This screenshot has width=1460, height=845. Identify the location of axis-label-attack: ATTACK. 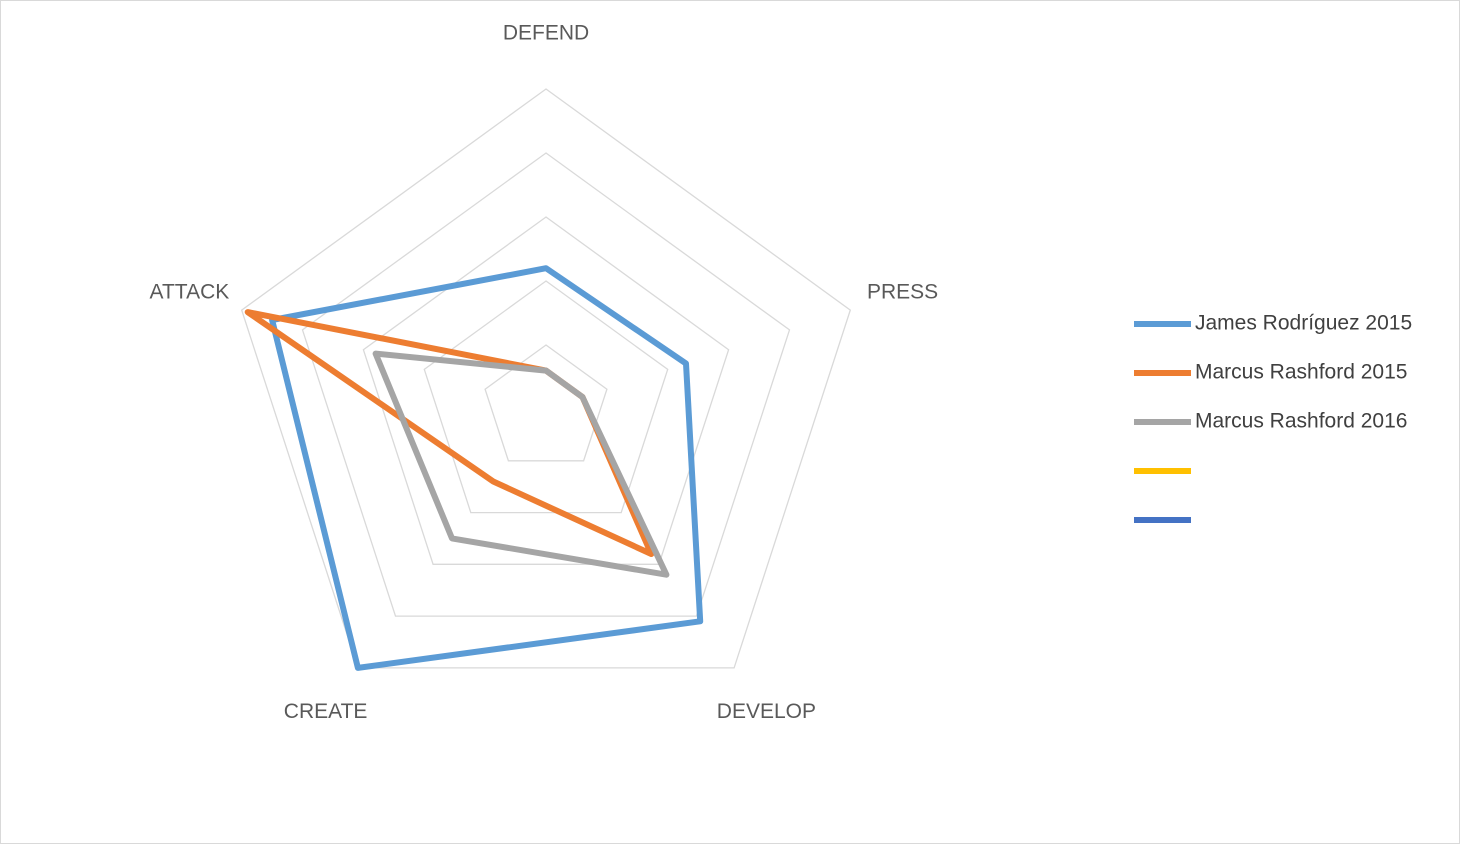
(190, 292).